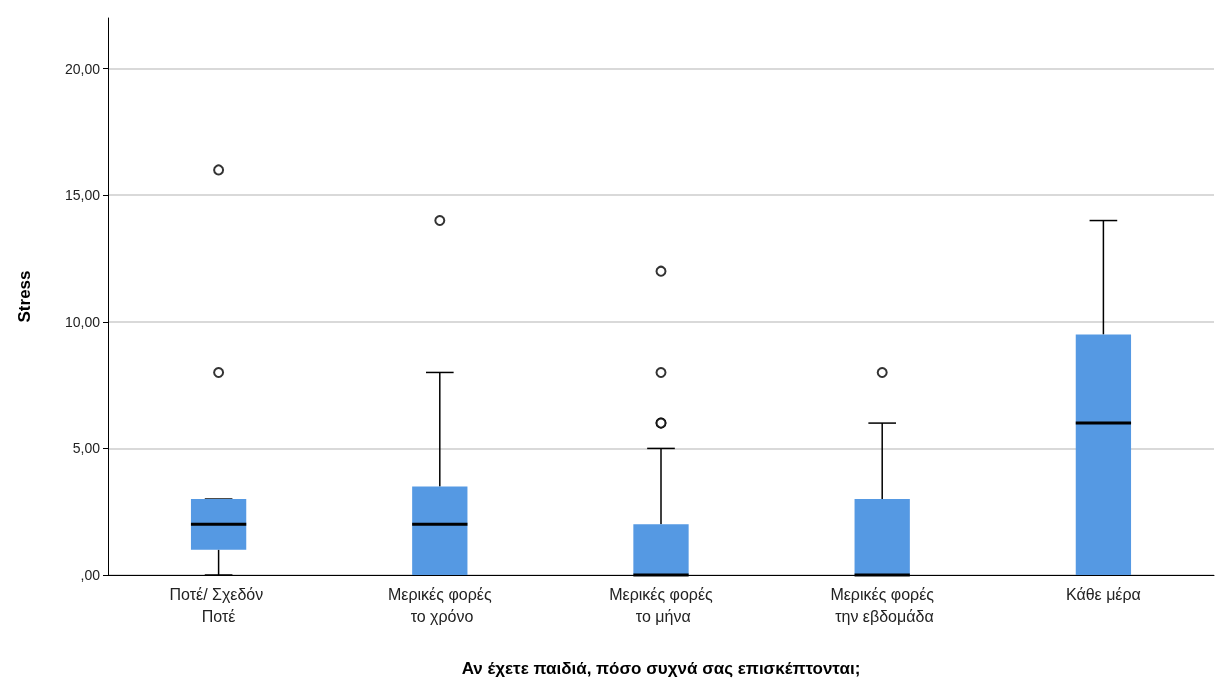 Image resolution: width=1224 pixels, height=693 pixels. I want to click on x-tick-label: Μερικές φορές το χρόνο, so click(439, 605).